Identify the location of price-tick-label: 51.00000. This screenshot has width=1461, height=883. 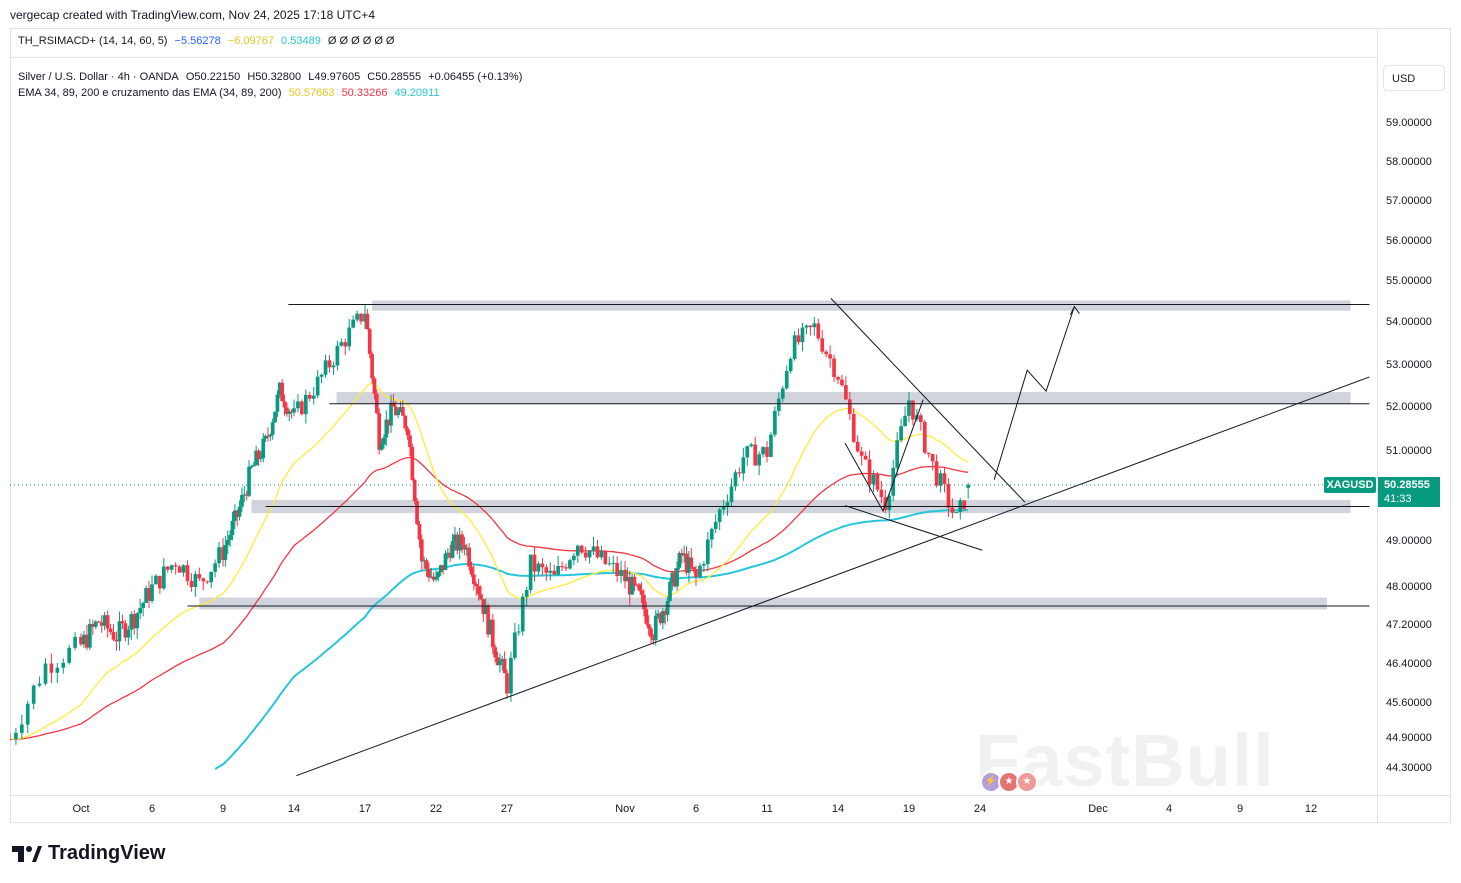
(1409, 451).